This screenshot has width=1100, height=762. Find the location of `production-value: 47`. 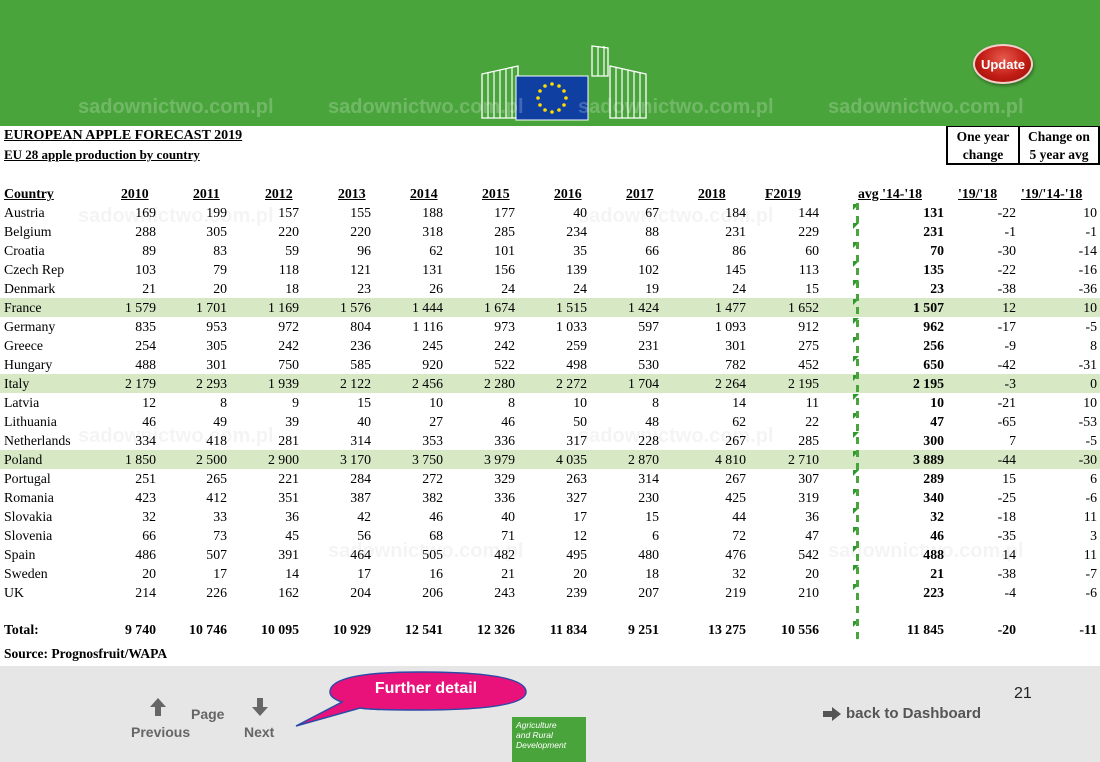

production-value: 47 is located at coordinates (812, 535).